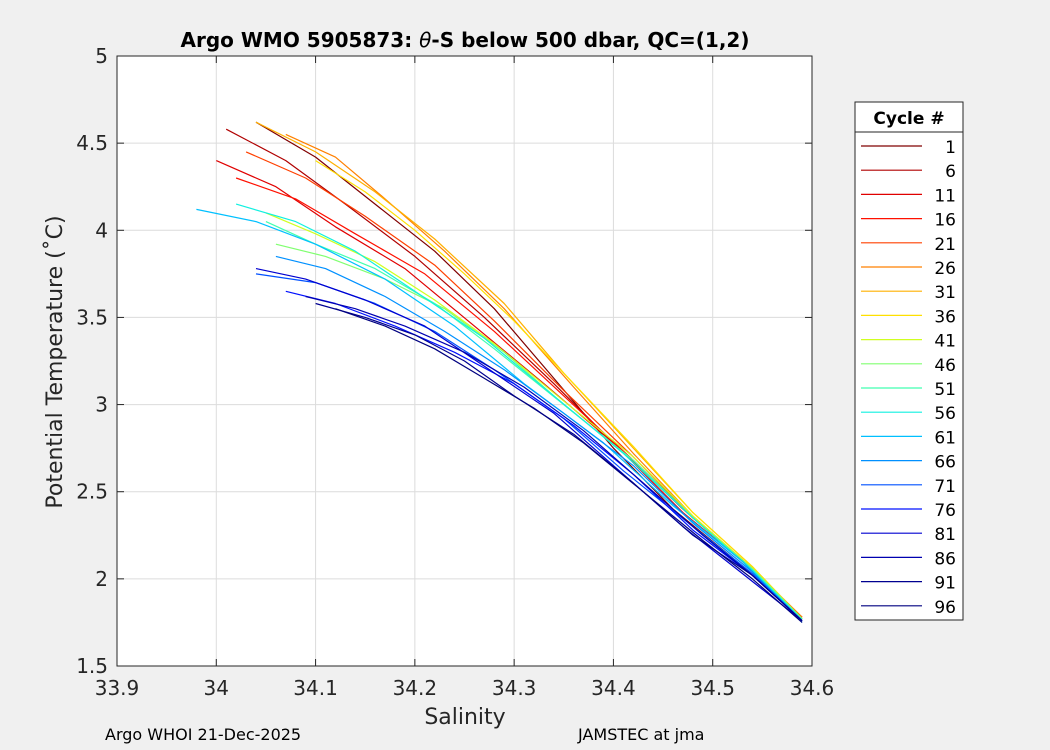 The height and width of the screenshot is (750, 1050). What do you see at coordinates (425, 40) in the screenshot?
I see `title-theta: θ` at bounding box center [425, 40].